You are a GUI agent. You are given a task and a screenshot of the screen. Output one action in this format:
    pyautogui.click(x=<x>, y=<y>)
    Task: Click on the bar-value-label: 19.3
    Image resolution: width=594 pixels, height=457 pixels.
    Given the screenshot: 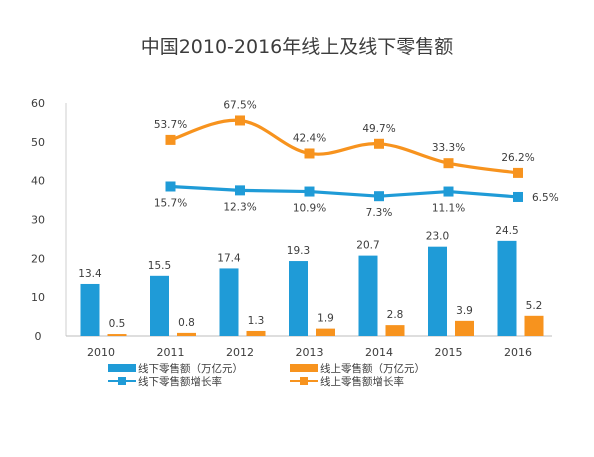 What is the action you would take?
    pyautogui.click(x=298, y=251)
    